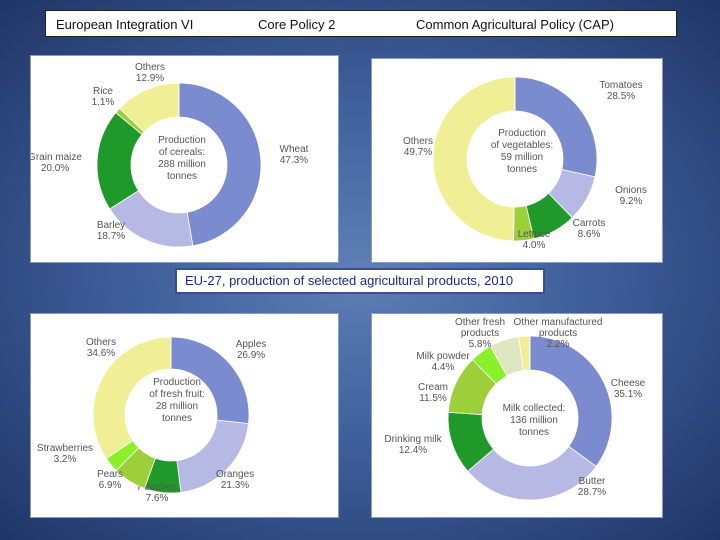  Describe the element at coordinates (522, 151) in the screenshot. I see `center-label: Production of vegetables: 59 million tonnes` at that location.